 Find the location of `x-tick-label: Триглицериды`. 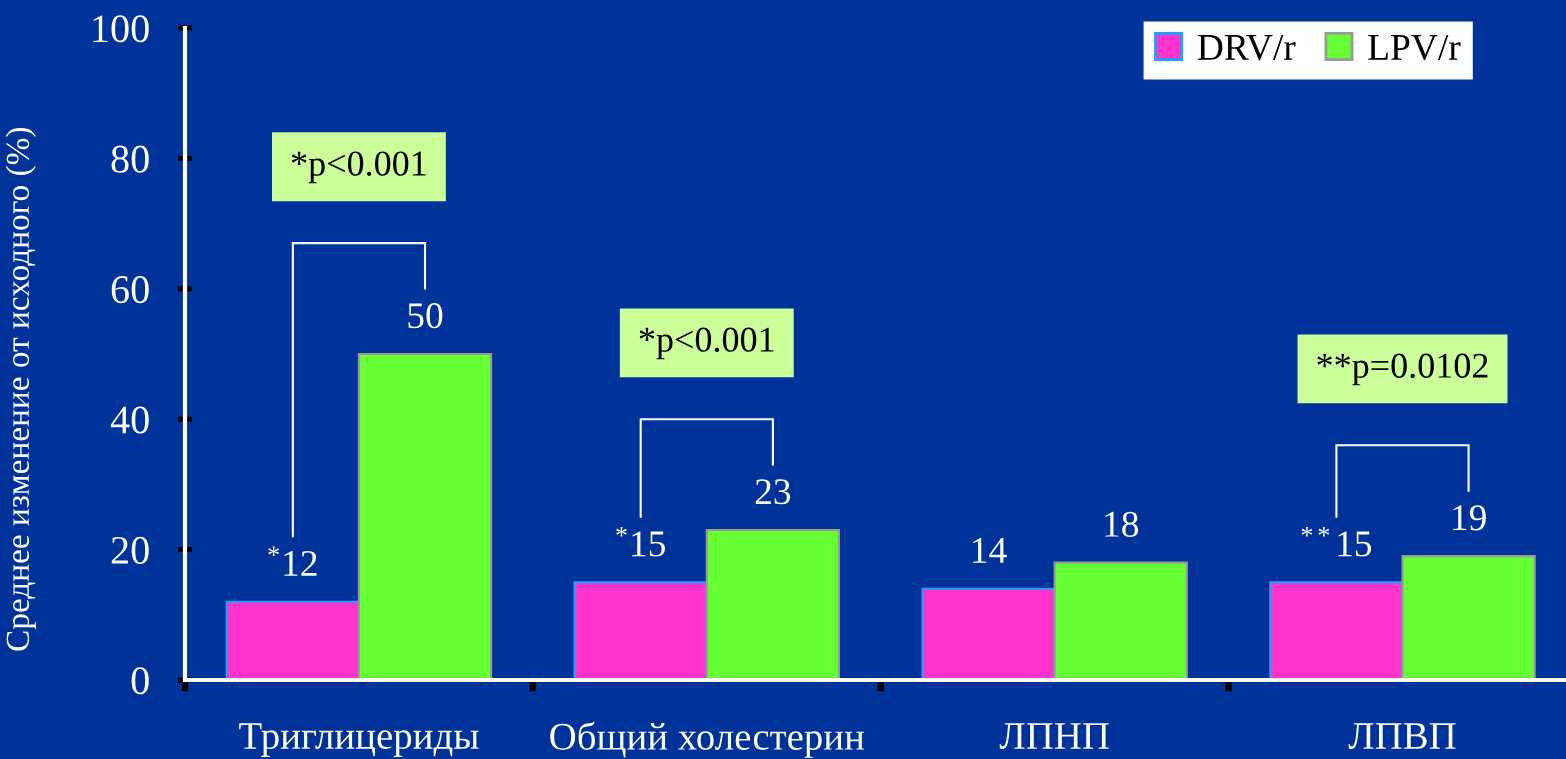

x-tick-label: Триглицериды is located at coordinates (359, 740).